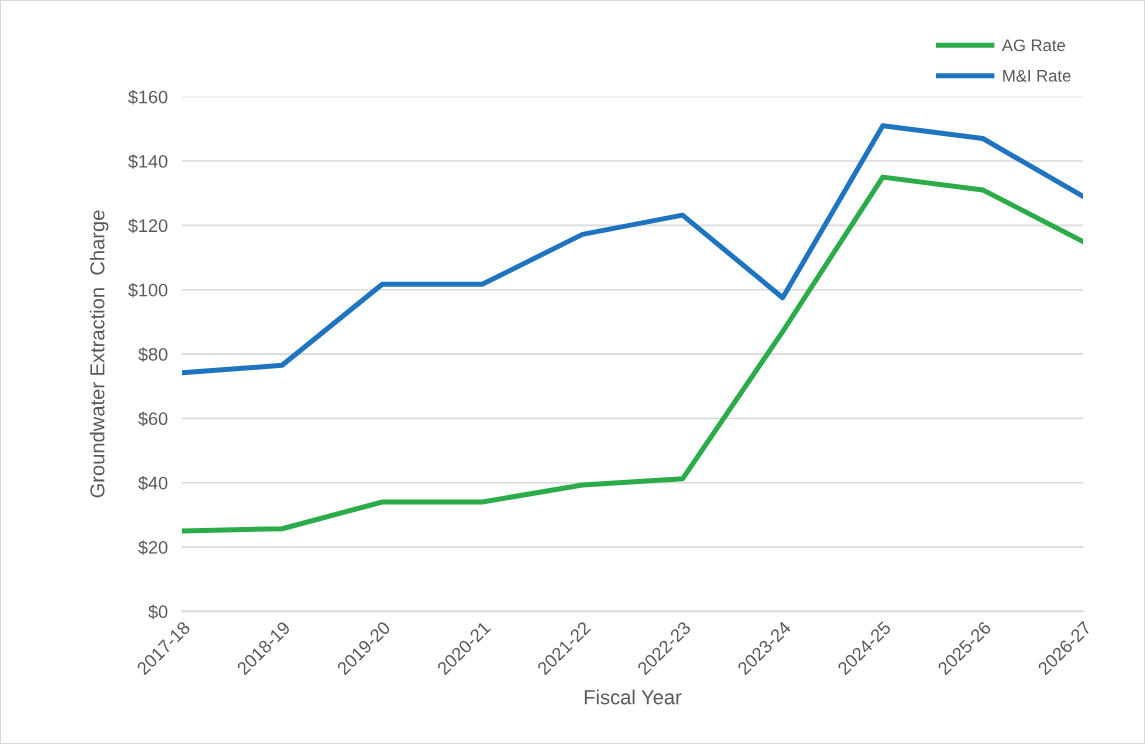  What do you see at coordinates (153, 354) in the screenshot?
I see `y-tick-label: $80` at bounding box center [153, 354].